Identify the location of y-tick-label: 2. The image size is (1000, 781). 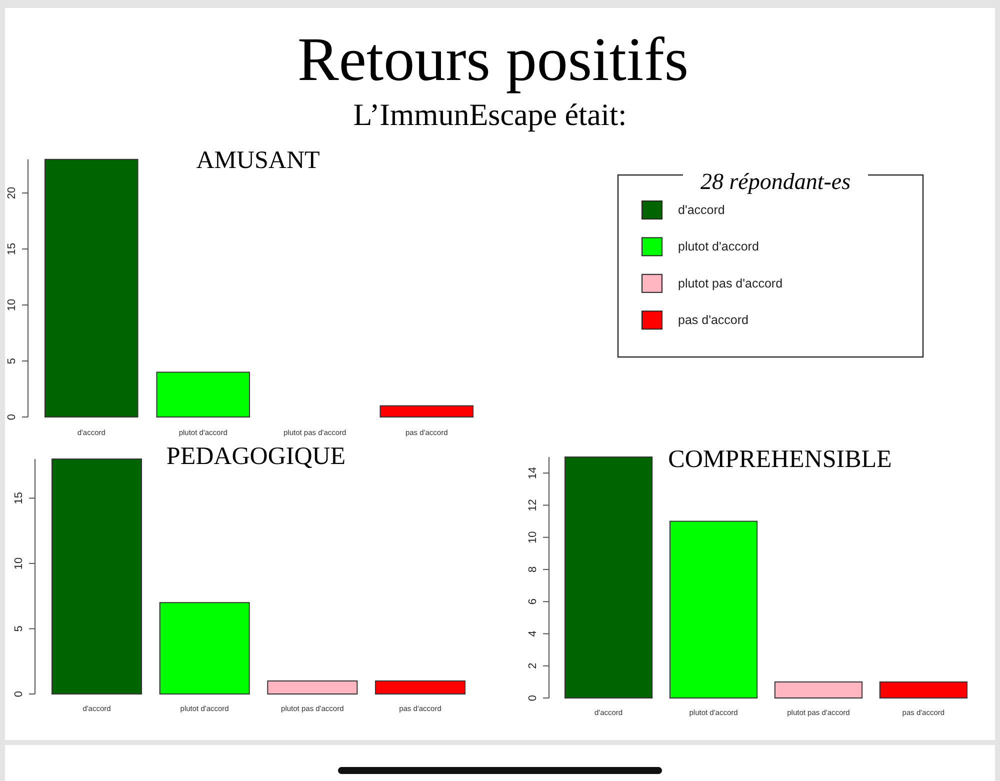
(533, 665).